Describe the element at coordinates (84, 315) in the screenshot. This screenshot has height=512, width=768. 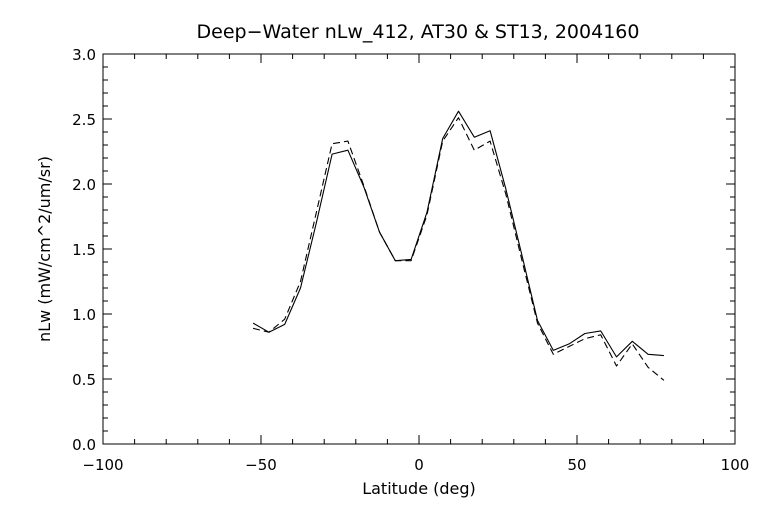
I see `y-tick-label: 1.0` at that location.